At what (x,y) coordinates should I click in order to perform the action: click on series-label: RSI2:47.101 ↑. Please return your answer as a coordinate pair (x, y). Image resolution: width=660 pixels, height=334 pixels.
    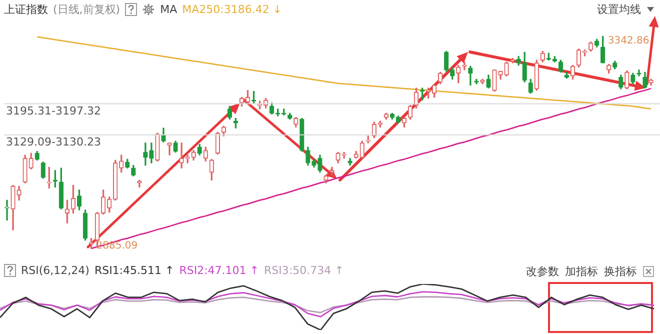
    Looking at the image, I should click on (219, 270).